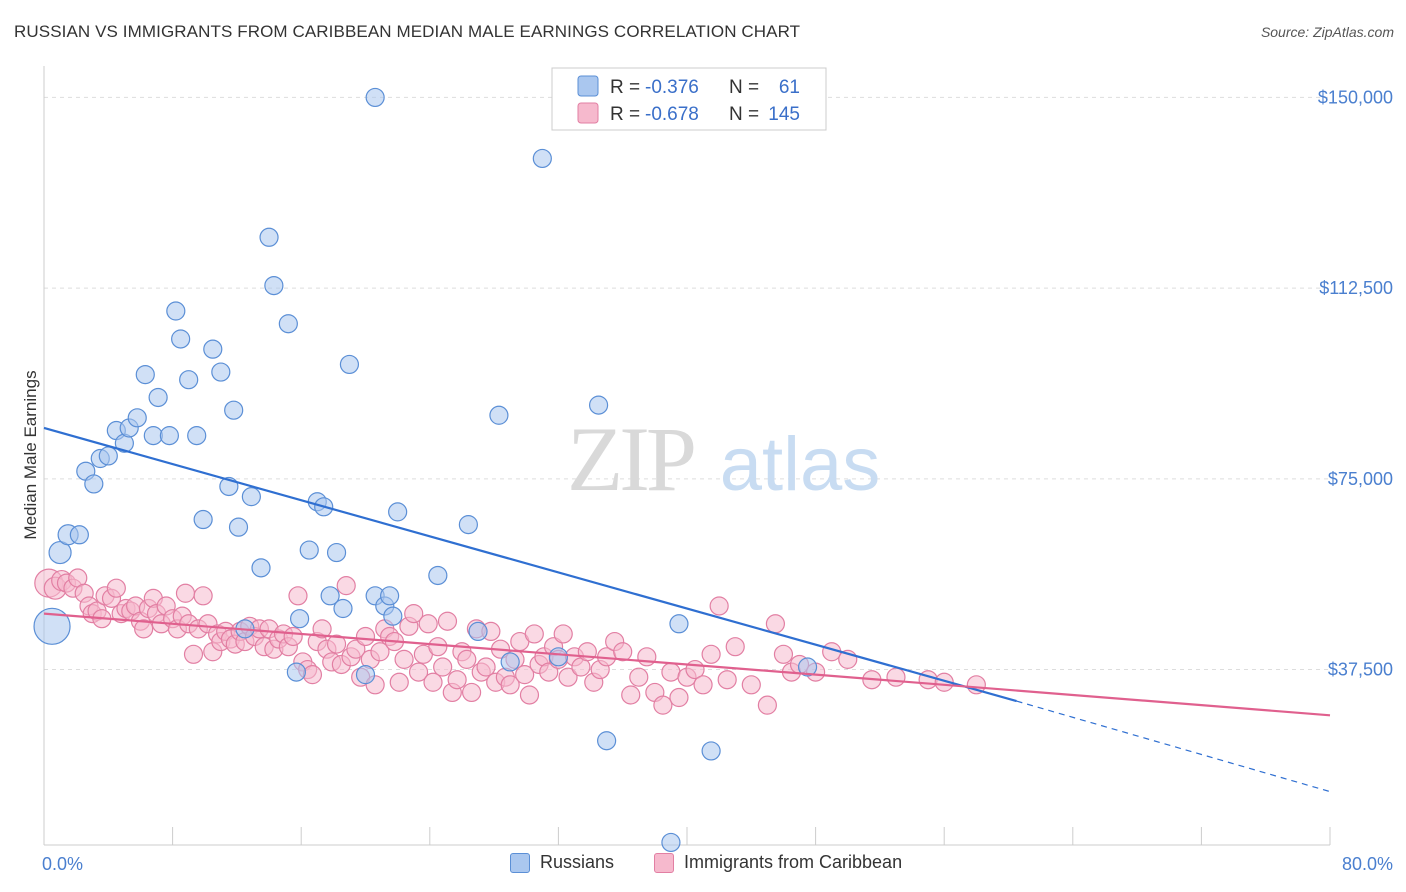 This screenshot has width=1406, height=892. Describe the element at coordinates (664, 862) in the screenshot. I see `legend-swatch-caribbean-bottom` at that location.